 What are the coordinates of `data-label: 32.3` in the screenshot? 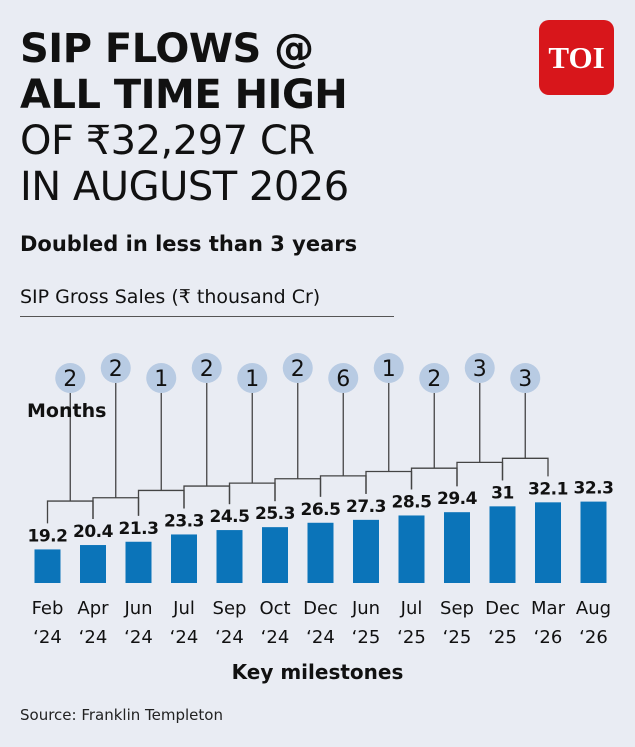 It's located at (594, 489).